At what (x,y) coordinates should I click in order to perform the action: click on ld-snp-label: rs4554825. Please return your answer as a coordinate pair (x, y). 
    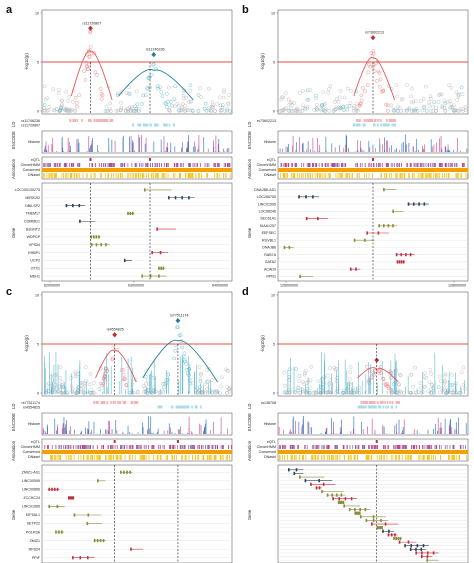
    Looking at the image, I should click on (31, 408).